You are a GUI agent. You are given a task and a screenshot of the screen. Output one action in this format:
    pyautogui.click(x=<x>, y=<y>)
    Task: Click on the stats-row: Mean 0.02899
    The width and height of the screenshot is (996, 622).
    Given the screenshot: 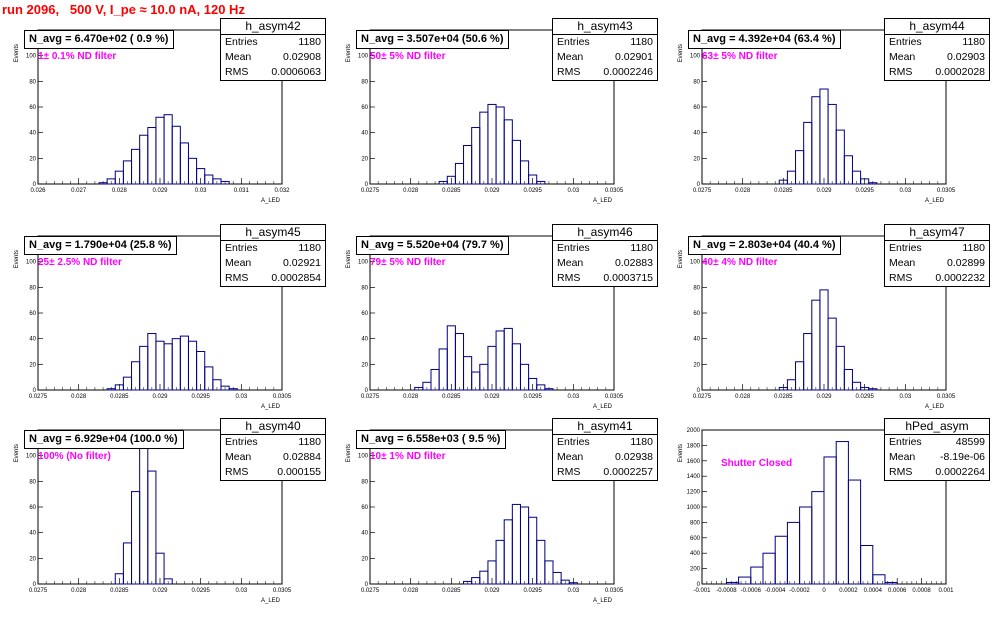 What is the action you would take?
    pyautogui.click(x=937, y=263)
    